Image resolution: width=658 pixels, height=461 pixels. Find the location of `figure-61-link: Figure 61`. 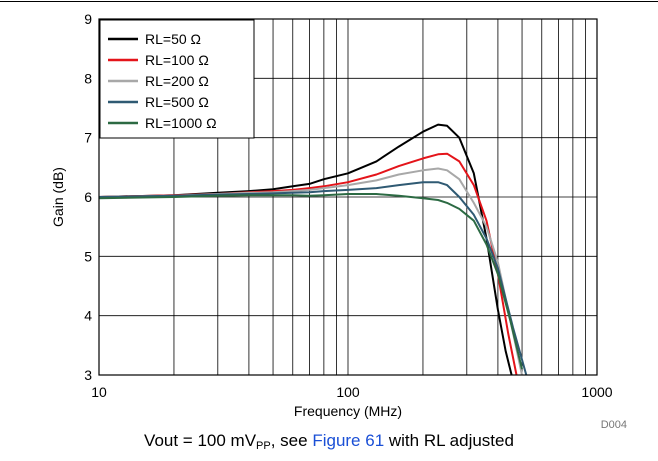

figure-61-link: Figure 61 is located at coordinates (348, 440).